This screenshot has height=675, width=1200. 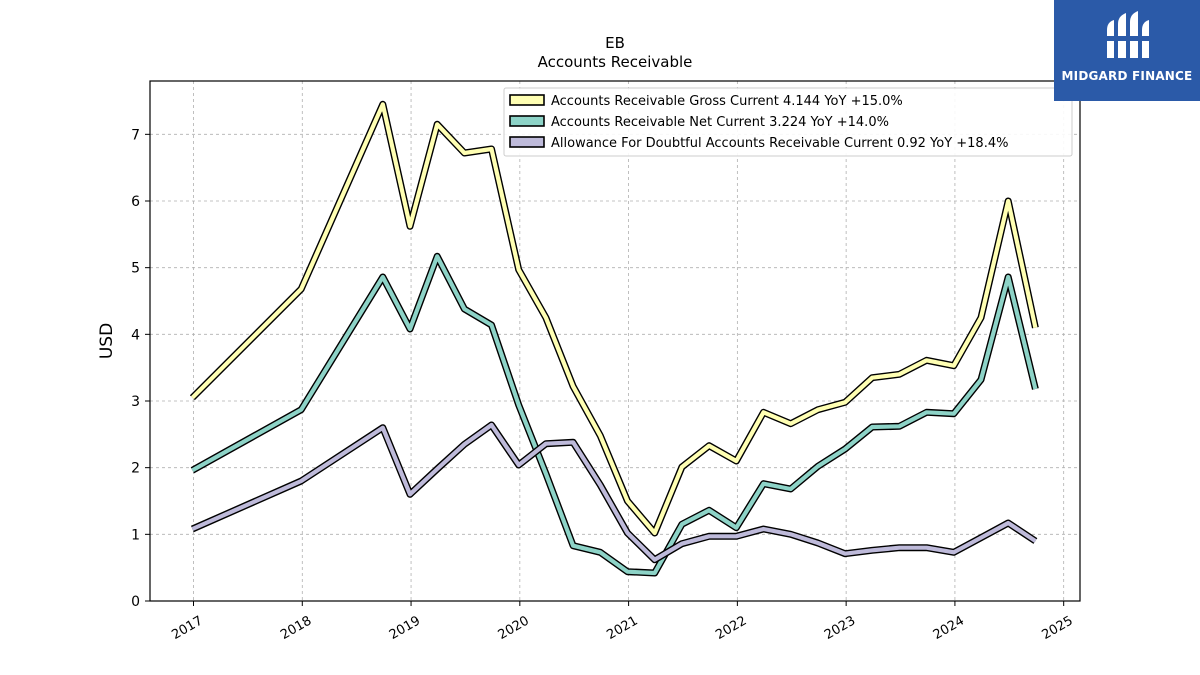 What do you see at coordinates (405, 628) in the screenshot?
I see `x-tick-label: 2019` at bounding box center [405, 628].